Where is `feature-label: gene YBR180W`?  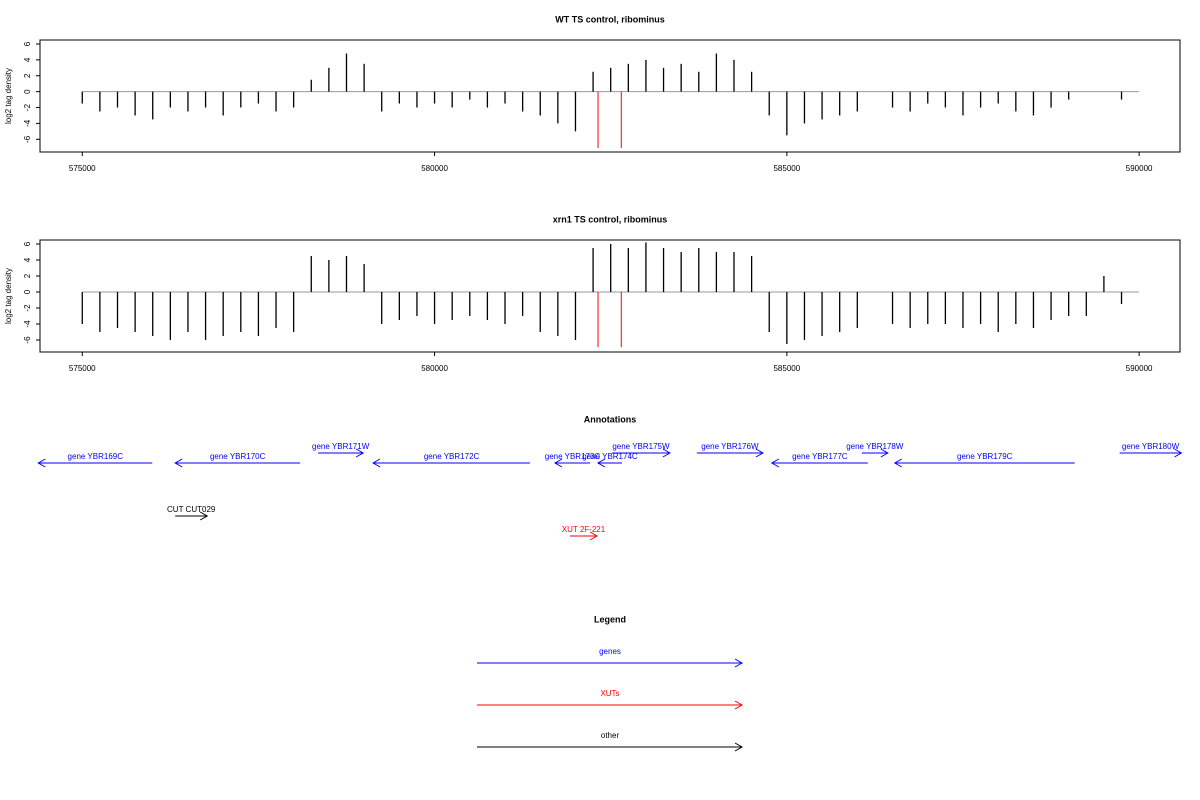 feature-label: gene YBR180W is located at coordinates (1151, 446).